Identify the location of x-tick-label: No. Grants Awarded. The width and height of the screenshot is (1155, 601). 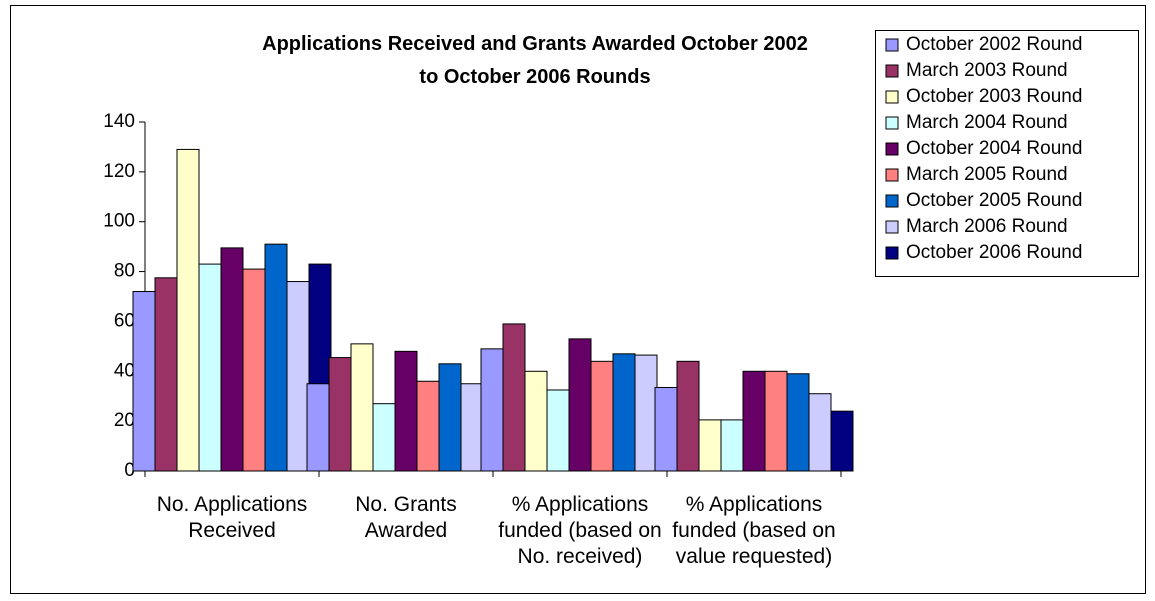
(406, 517).